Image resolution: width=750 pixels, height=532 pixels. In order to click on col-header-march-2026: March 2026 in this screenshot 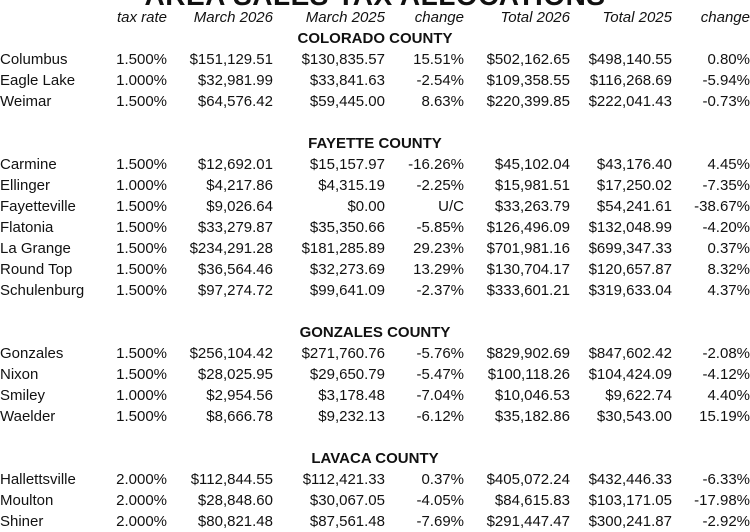, I will do `click(233, 17)`.